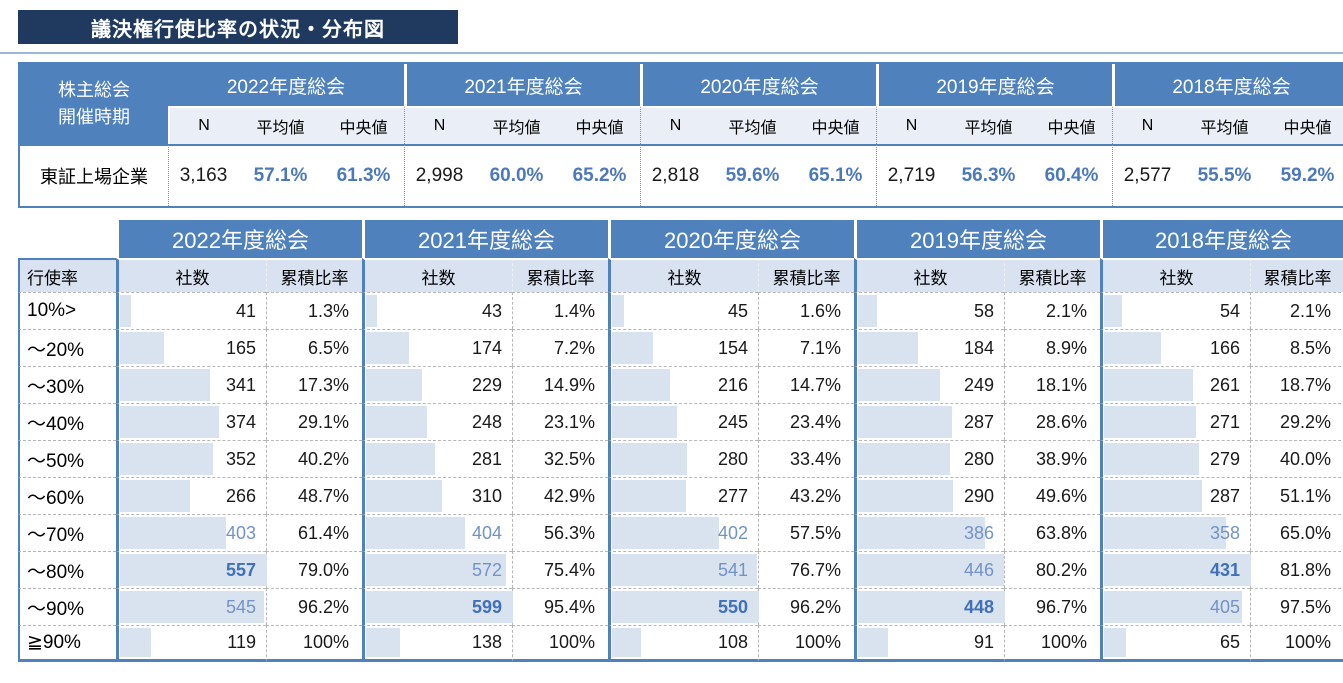 The width and height of the screenshot is (1343, 683). I want to click on distribution-year-header: 2019年度総会, so click(977, 239).